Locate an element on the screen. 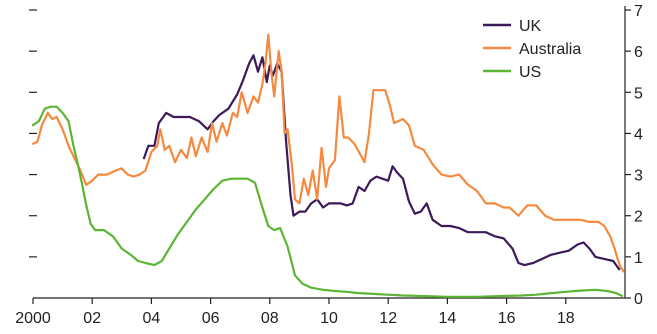 This screenshot has width=657, height=334. x-axis: 2000 02 04 06 08 10 12 14 16 18 is located at coordinates (295, 312).